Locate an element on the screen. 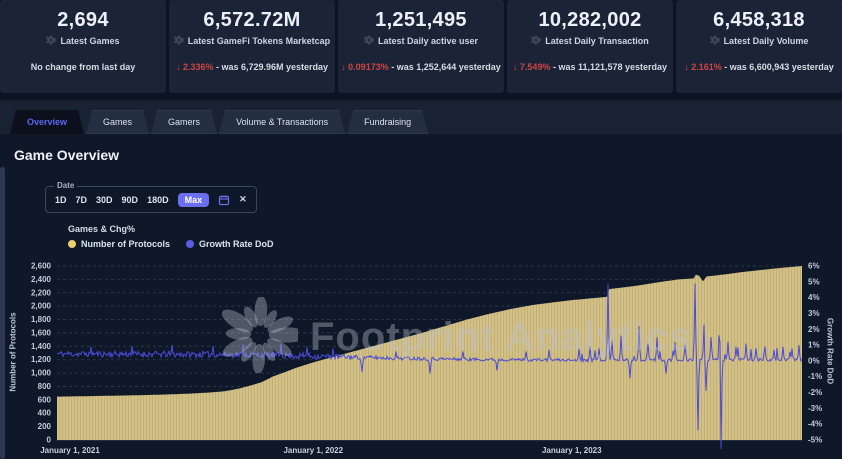  left-axis-tick: 2,600 is located at coordinates (41, 266).